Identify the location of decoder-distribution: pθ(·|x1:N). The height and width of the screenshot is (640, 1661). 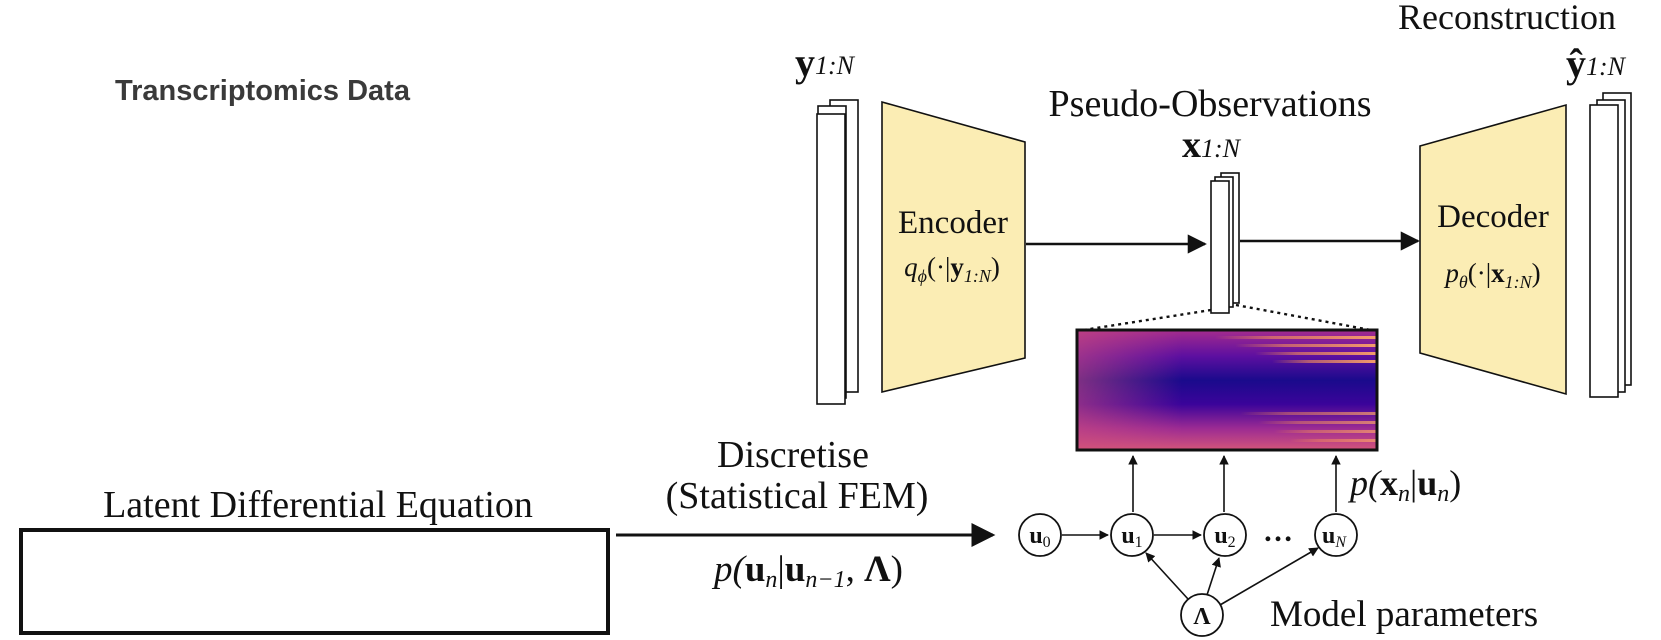
(1491, 275).